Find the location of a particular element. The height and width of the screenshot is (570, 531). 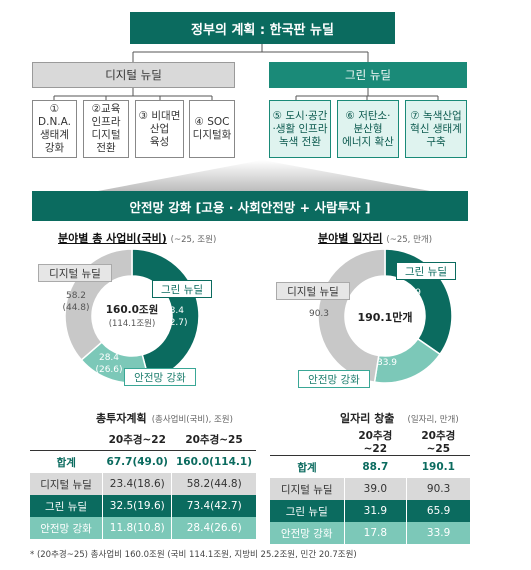

donut2-center-main: 190.1만개 is located at coordinates (385, 317).